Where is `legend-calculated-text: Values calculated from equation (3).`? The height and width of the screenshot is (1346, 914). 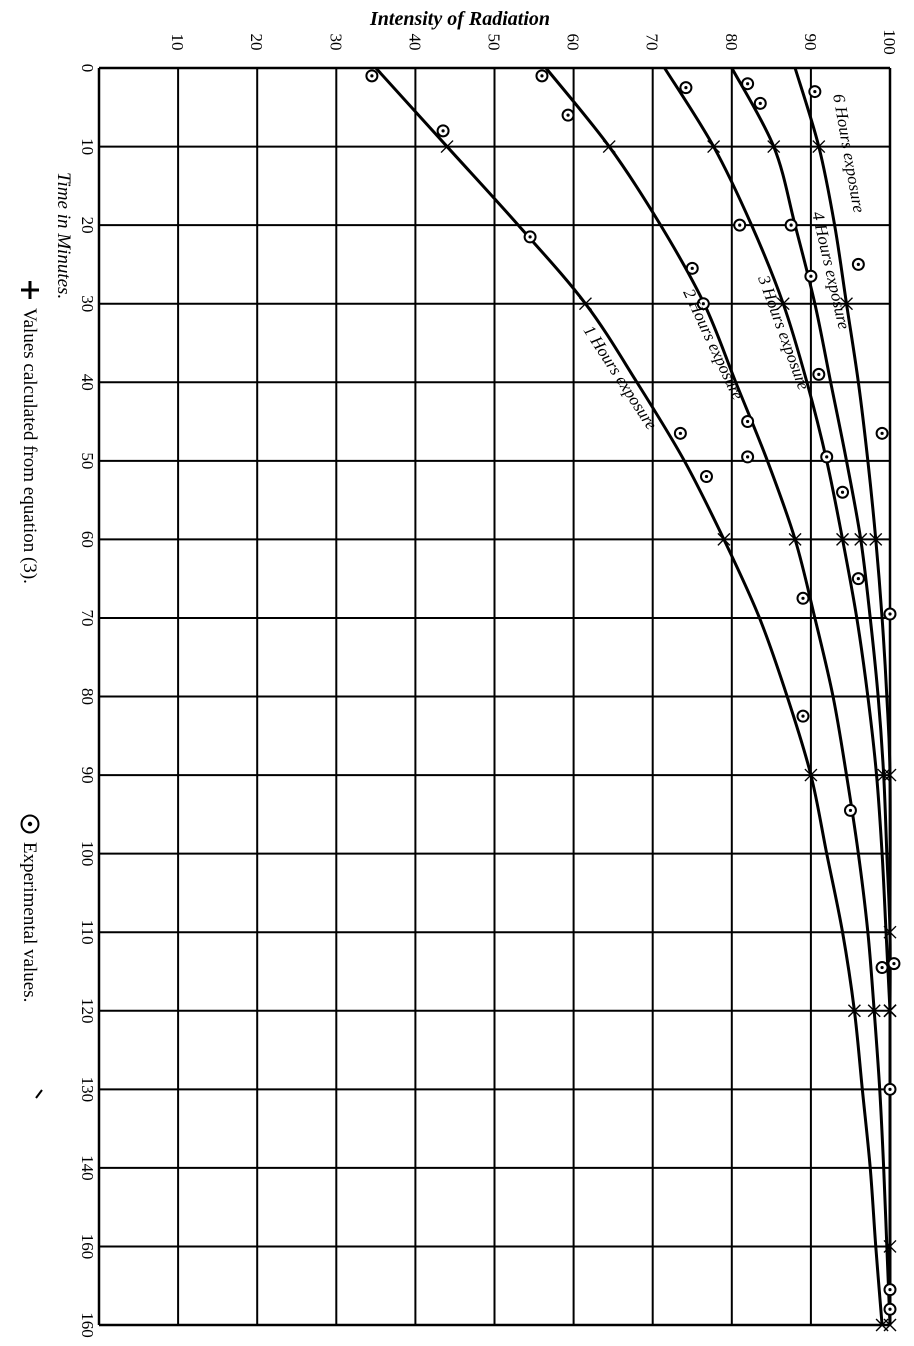
legend-calculated-text: Values calculated from equation (3). is located at coordinates (29, 446).